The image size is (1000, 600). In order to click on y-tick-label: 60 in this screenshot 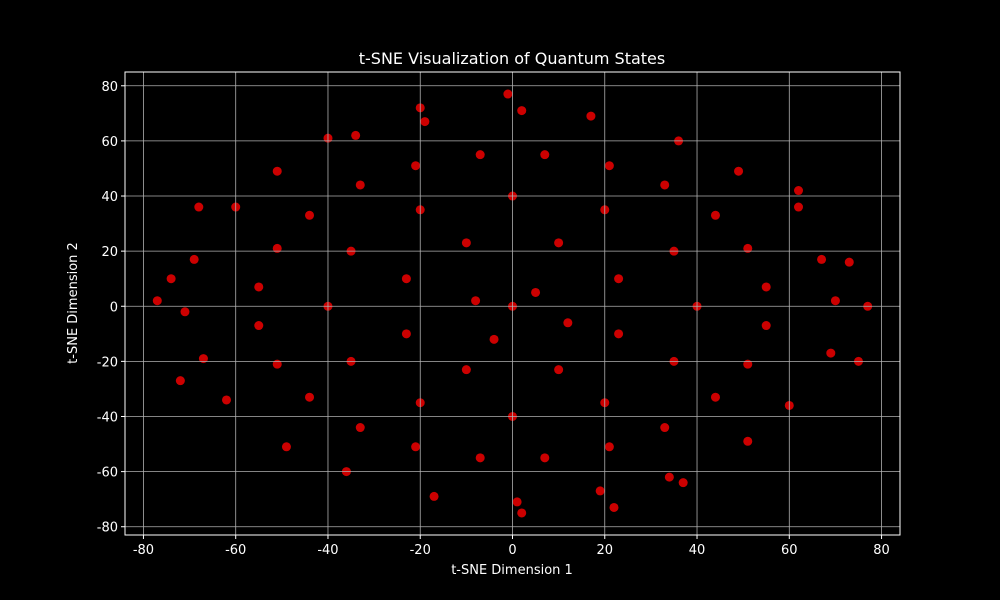, I will do `click(109, 142)`.